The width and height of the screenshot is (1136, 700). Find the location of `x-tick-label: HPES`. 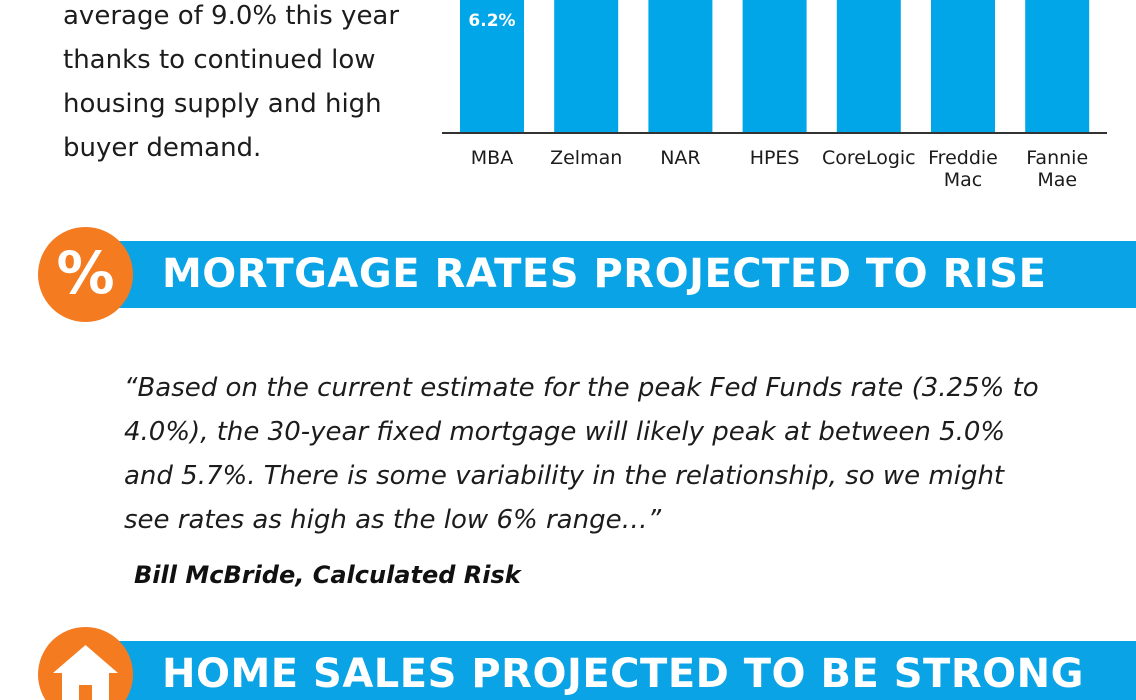

x-tick-label: HPES is located at coordinates (775, 158).